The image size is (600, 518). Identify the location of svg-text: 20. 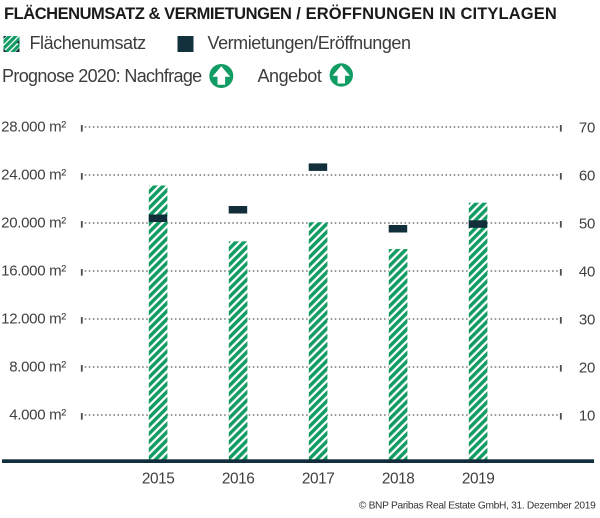
(587, 367).